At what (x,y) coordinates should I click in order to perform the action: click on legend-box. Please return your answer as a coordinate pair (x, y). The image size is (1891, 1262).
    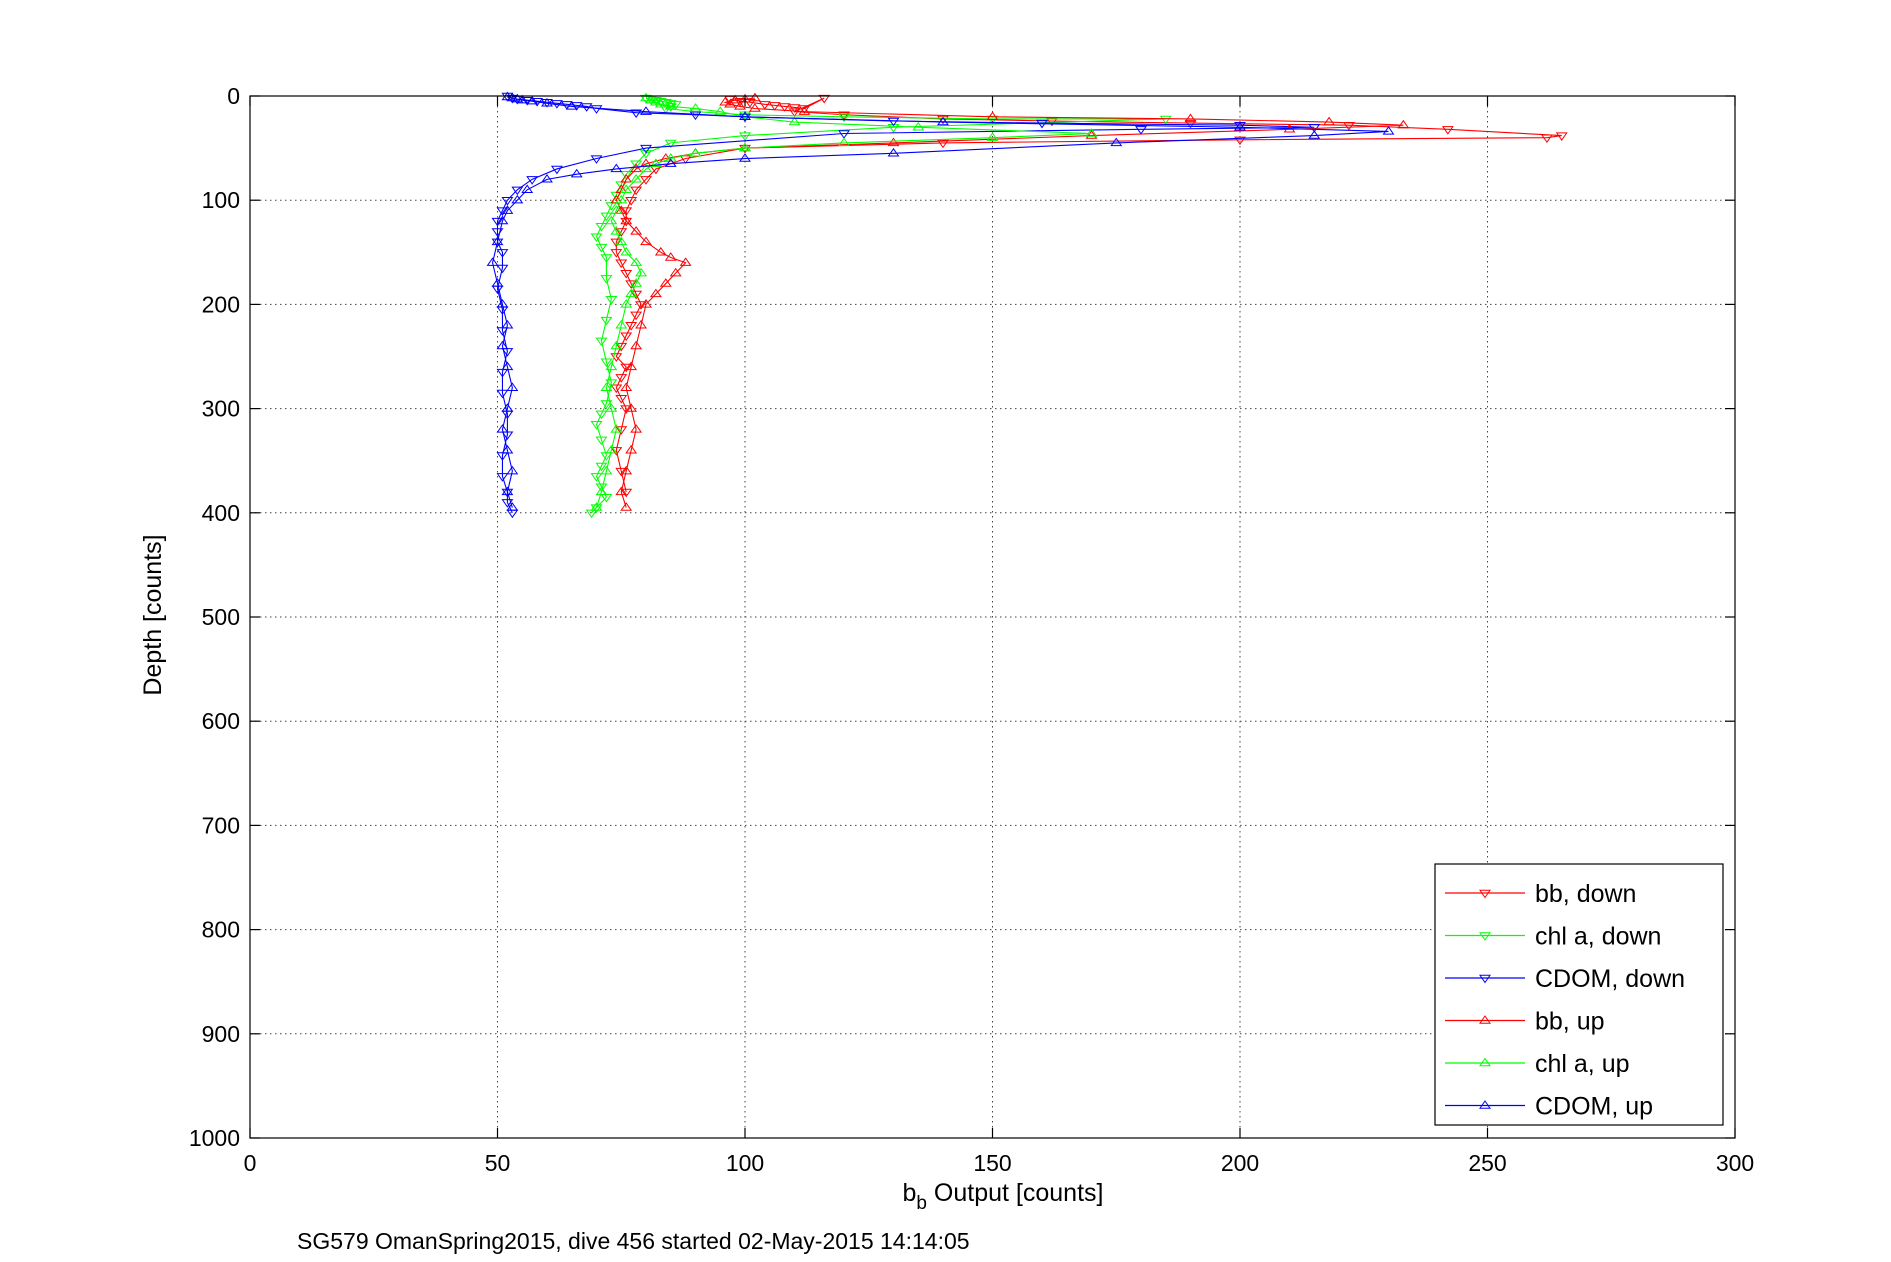
    Looking at the image, I should click on (1579, 994).